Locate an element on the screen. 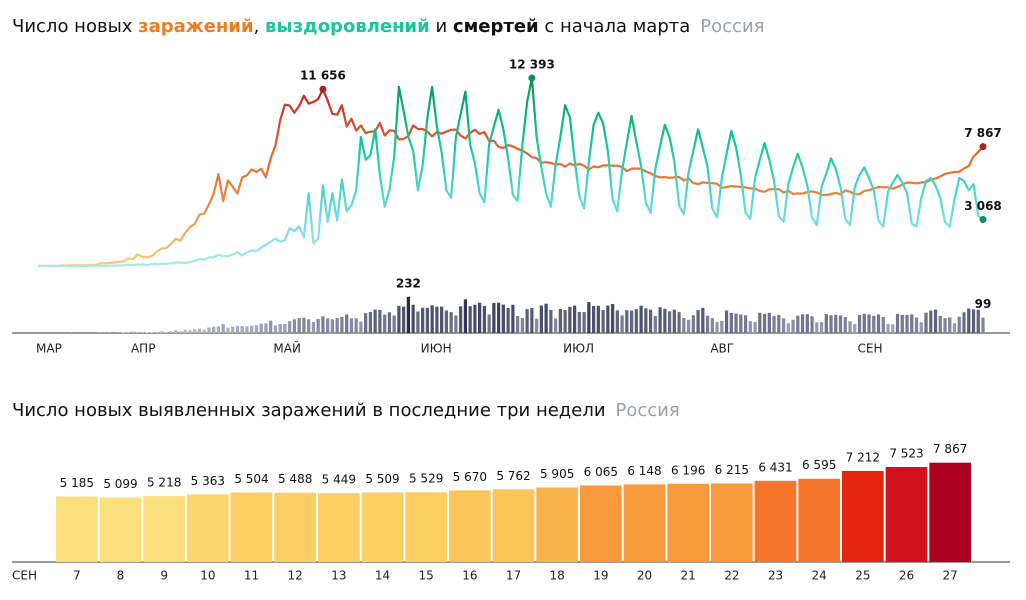 This screenshot has width=1026, height=600. data-label: 6 065 is located at coordinates (601, 472).